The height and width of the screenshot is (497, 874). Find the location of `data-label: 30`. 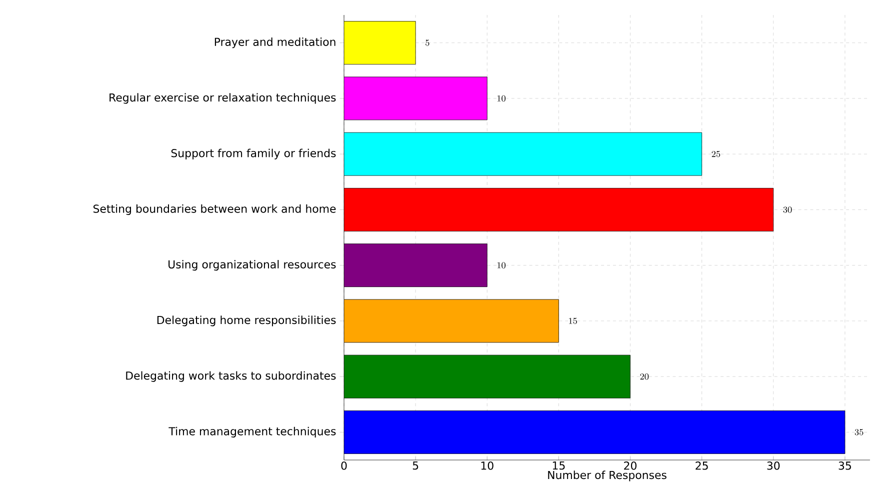

data-label: 30 is located at coordinates (787, 209).